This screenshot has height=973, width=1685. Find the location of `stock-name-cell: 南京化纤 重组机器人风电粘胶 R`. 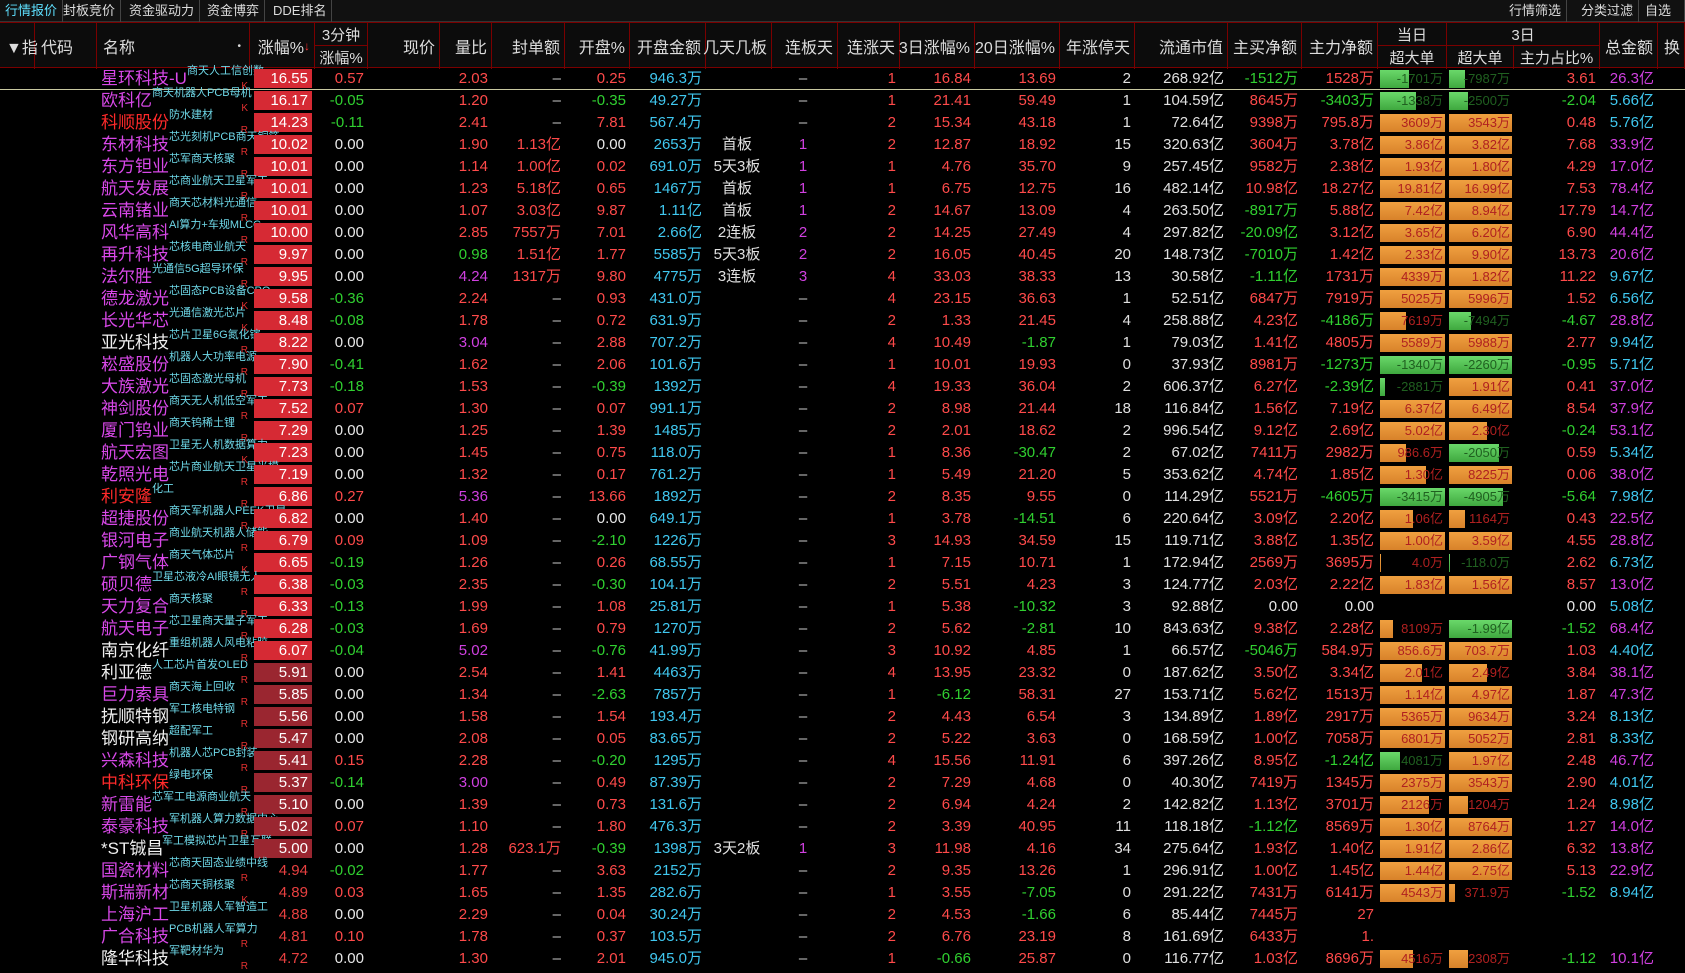

stock-name-cell: 南京化纤 重组机器人风电粘胶 R is located at coordinates (182, 650).